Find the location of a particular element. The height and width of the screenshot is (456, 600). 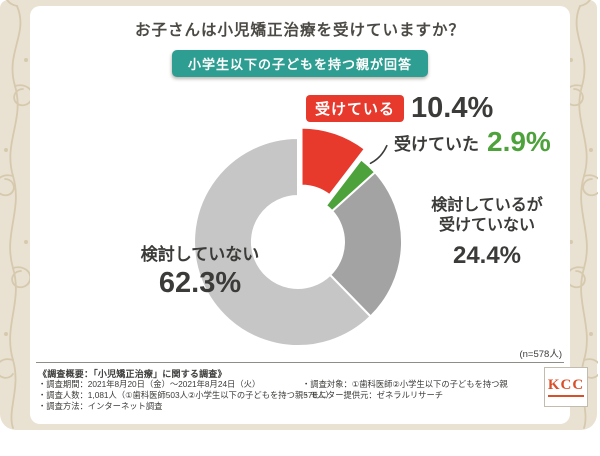

label-not-considering: 検討していない 62.3% is located at coordinates (200, 270).